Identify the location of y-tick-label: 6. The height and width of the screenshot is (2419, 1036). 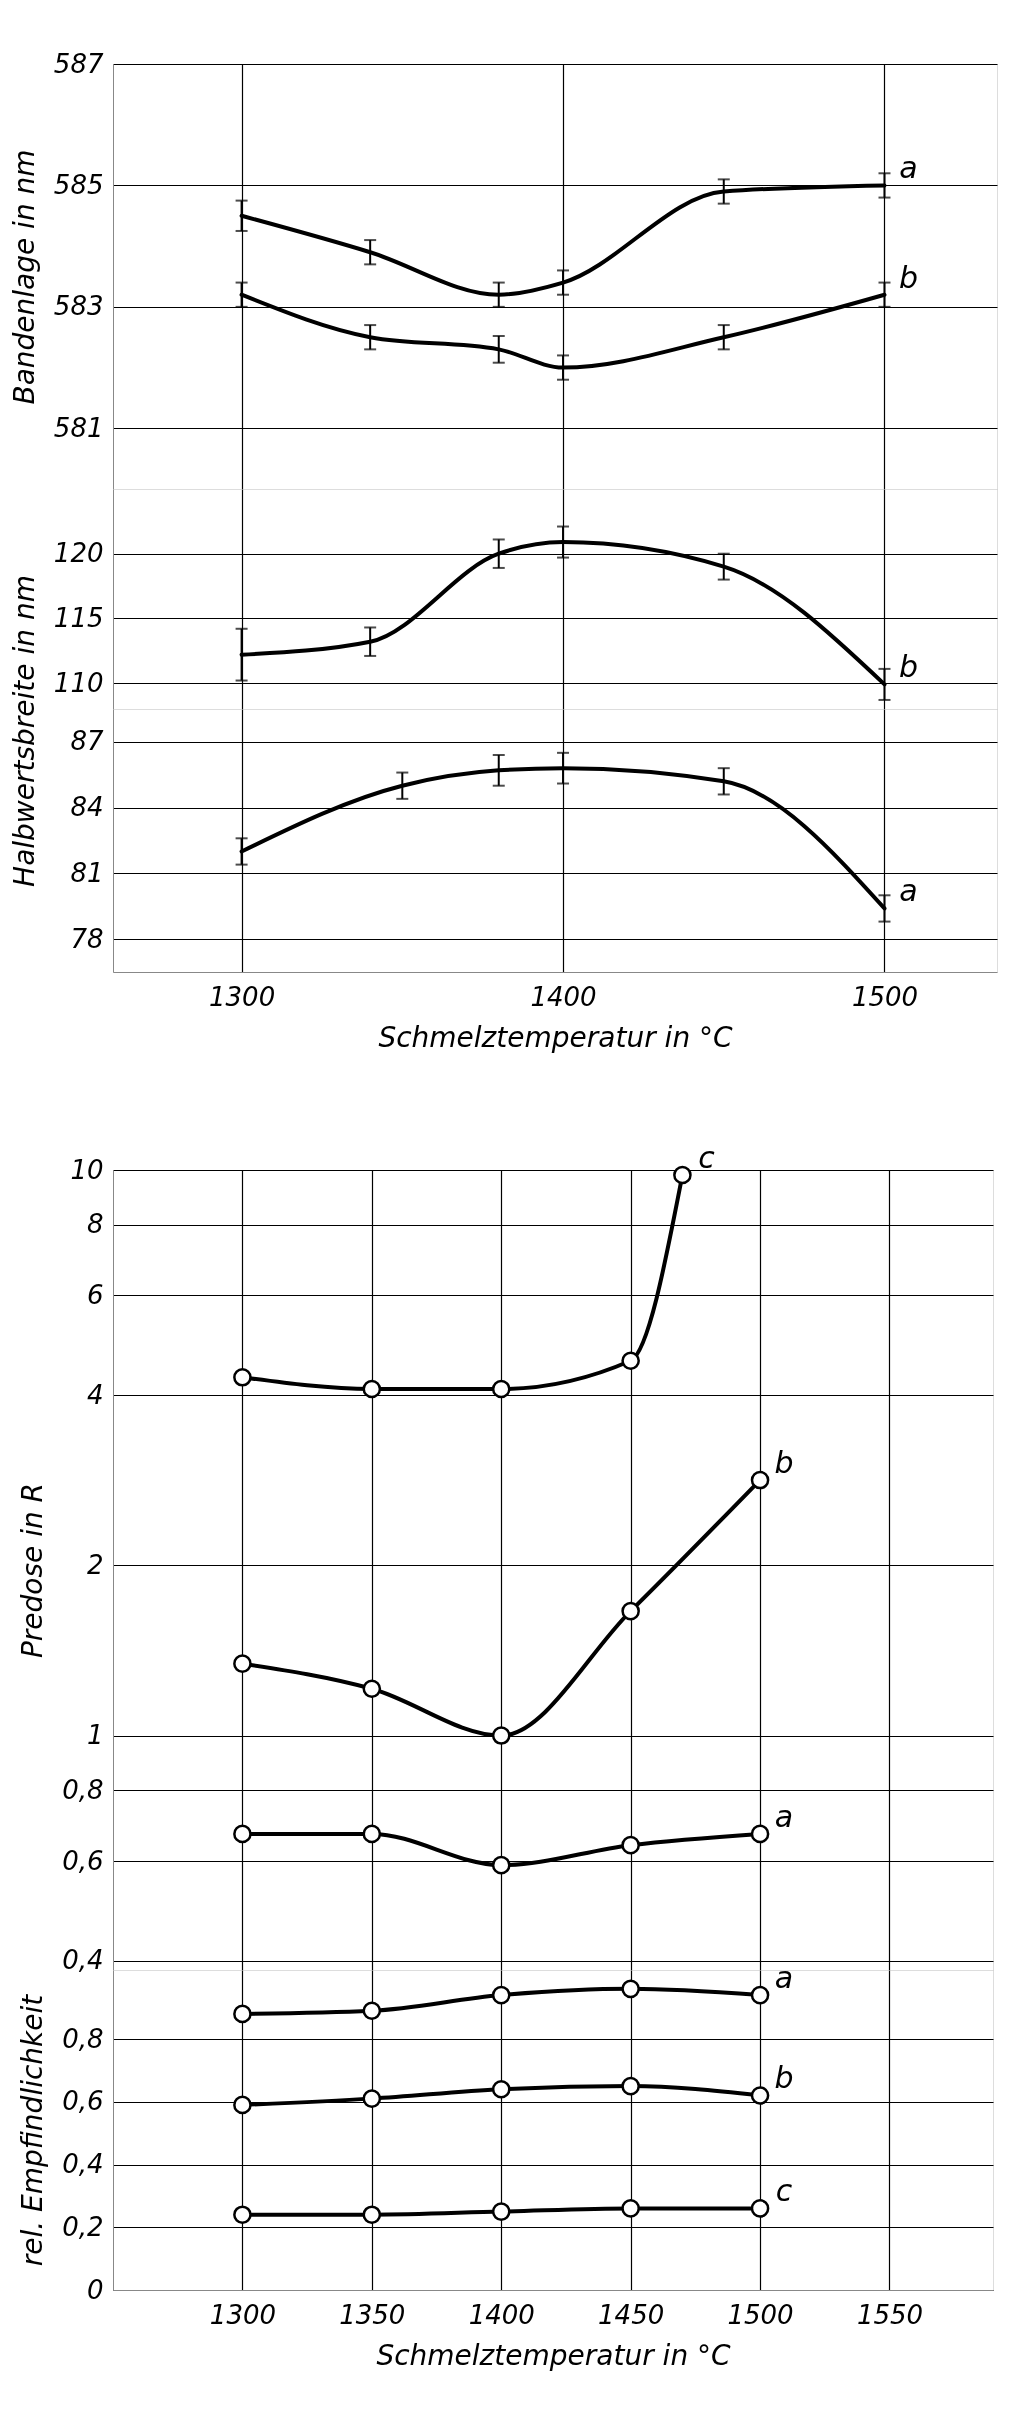
(95, 1294).